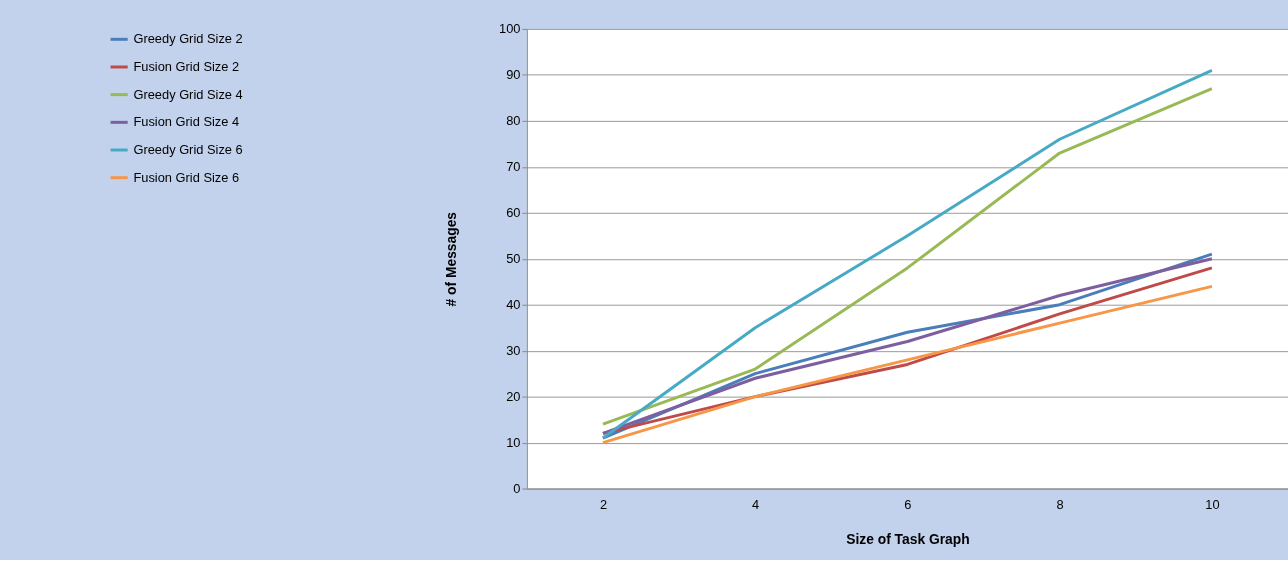 The height and width of the screenshot is (585, 1288). I want to click on legend-label: Fusion Grid Size 6, so click(186, 177).